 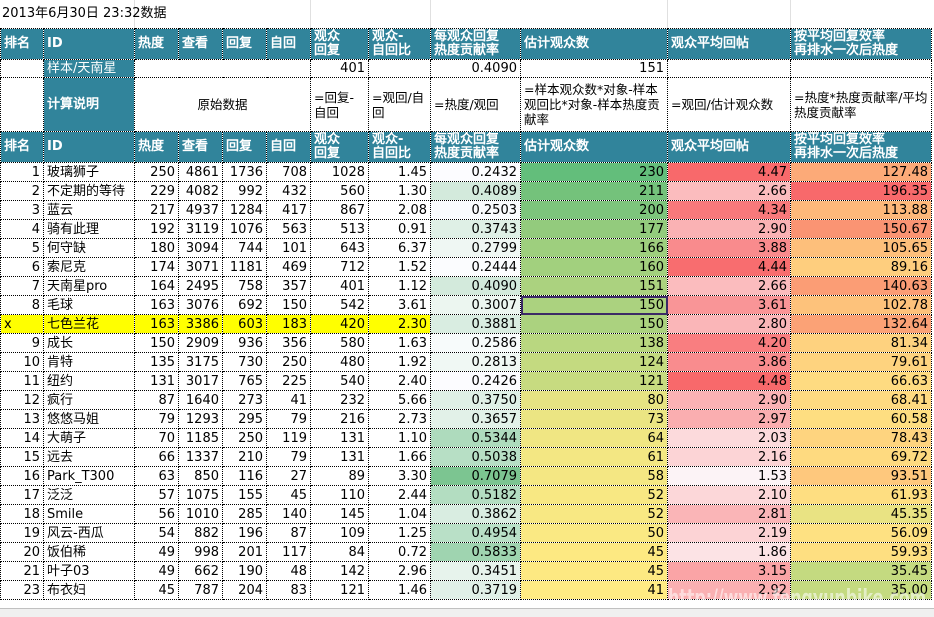 I want to click on ratio-cell: 3.30, so click(x=399, y=476).